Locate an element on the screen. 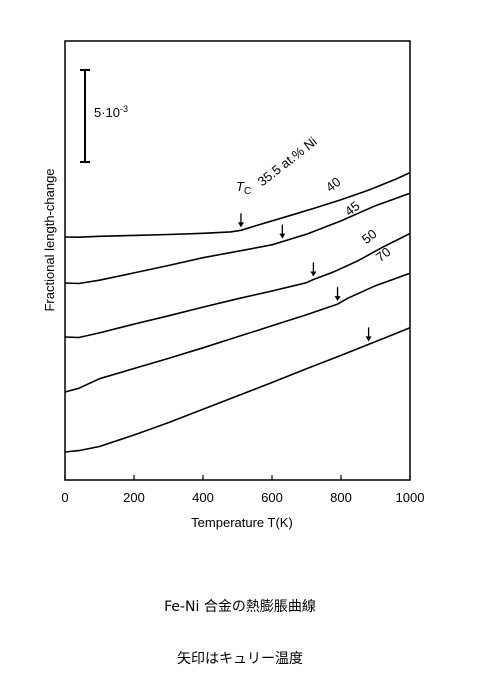 This screenshot has height=691, width=480. x-tick-label: 0 is located at coordinates (64, 497).